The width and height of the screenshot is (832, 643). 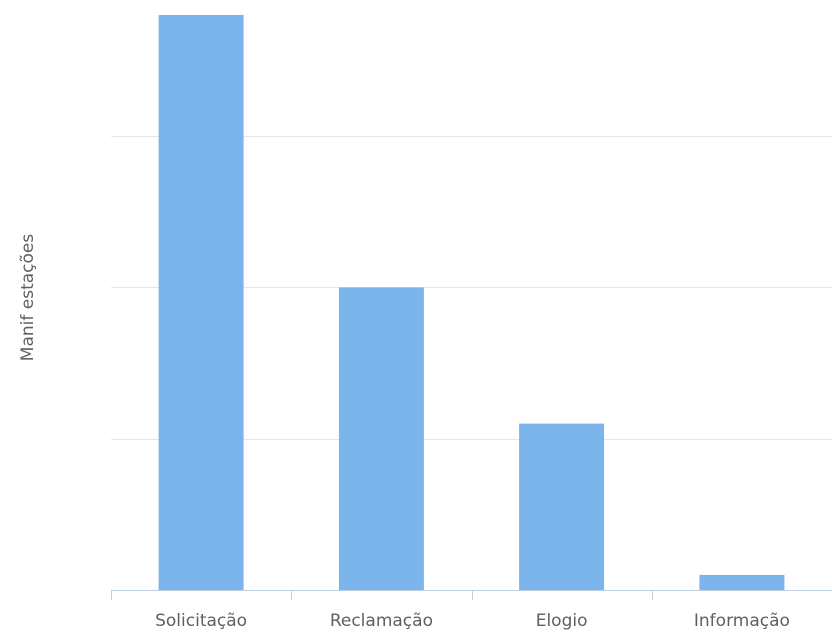 I want to click on bar-informação, so click(x=742, y=582).